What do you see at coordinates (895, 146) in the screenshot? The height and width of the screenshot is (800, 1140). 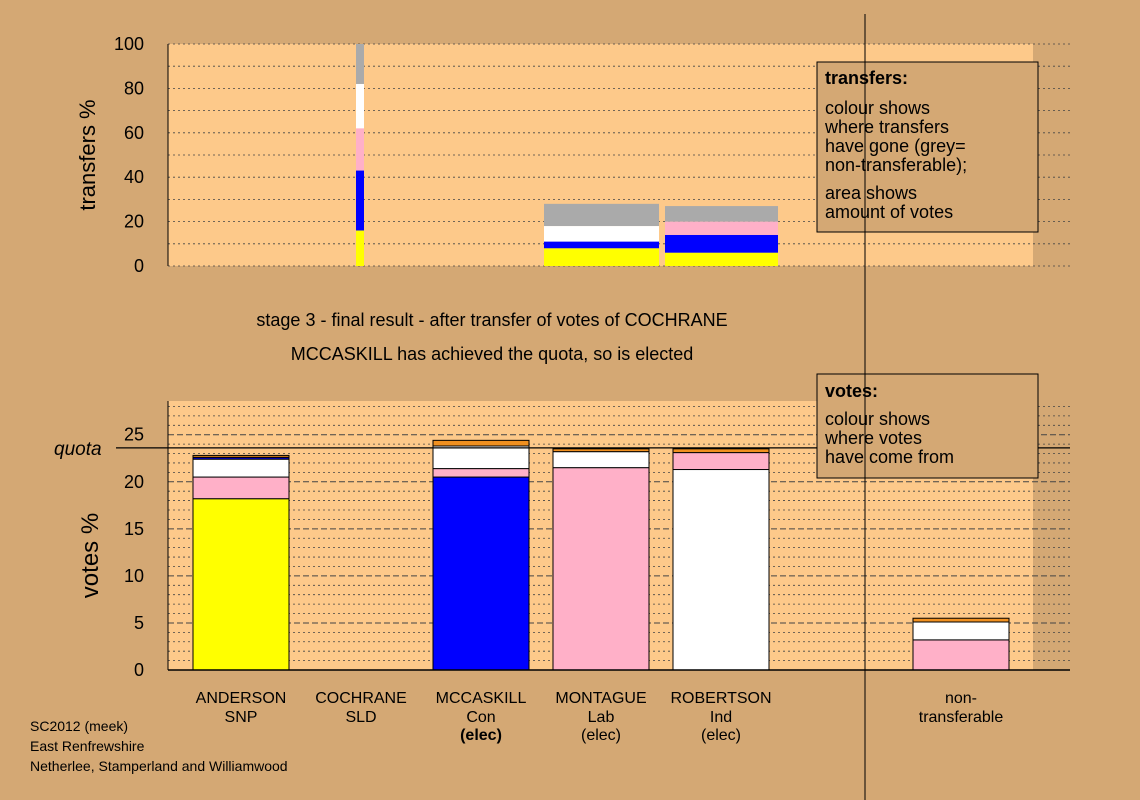 I see `transfers-legend-line: have gone (grey=` at bounding box center [895, 146].